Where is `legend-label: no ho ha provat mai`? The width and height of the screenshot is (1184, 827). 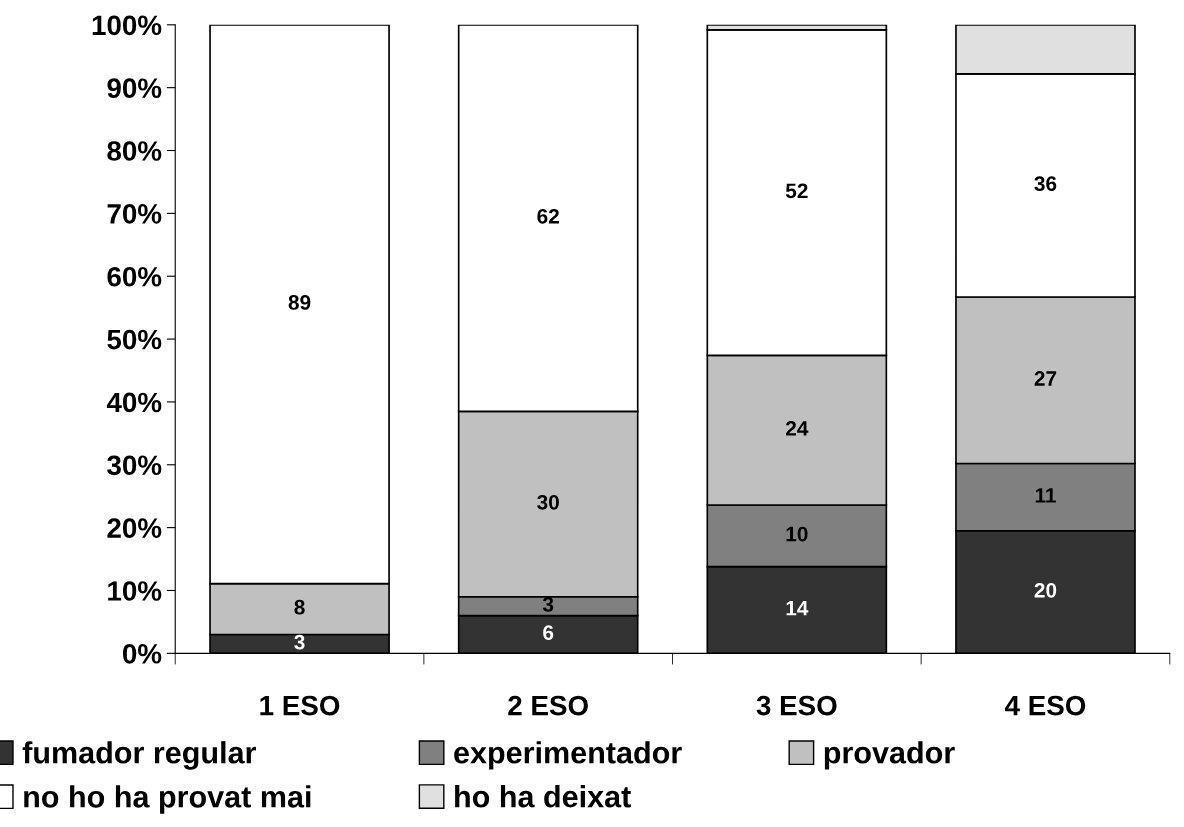 legend-label: no ho ha provat mai is located at coordinates (167, 799).